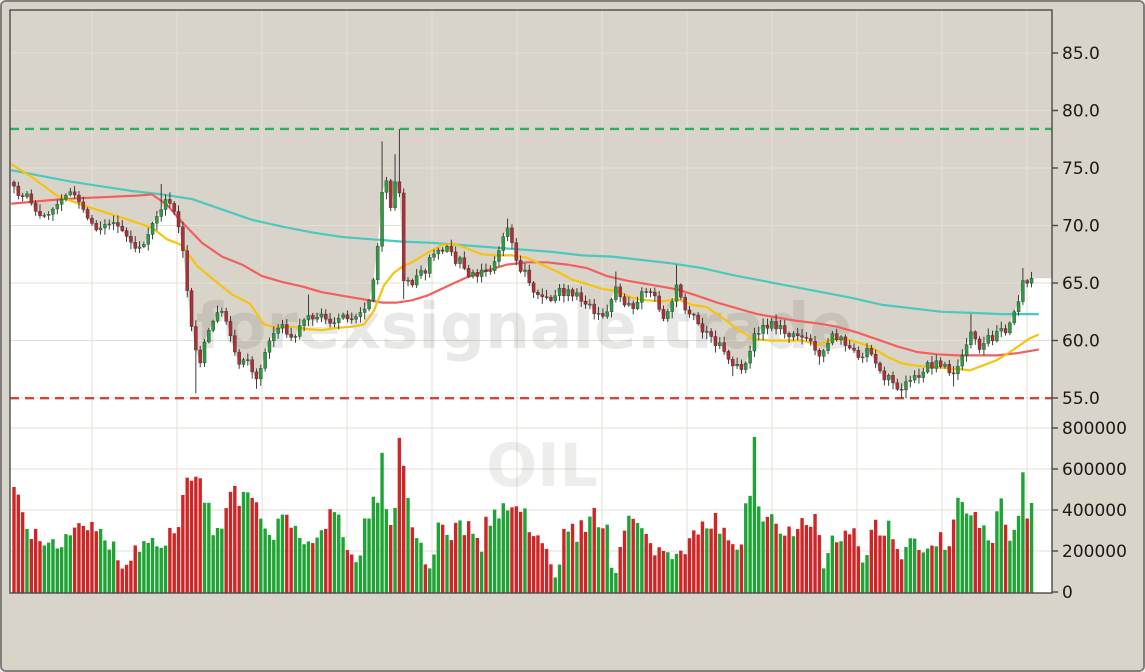 This screenshot has height=672, width=1145. What do you see at coordinates (1081, 284) in the screenshot?
I see `y-axis-label: 65.0` at bounding box center [1081, 284].